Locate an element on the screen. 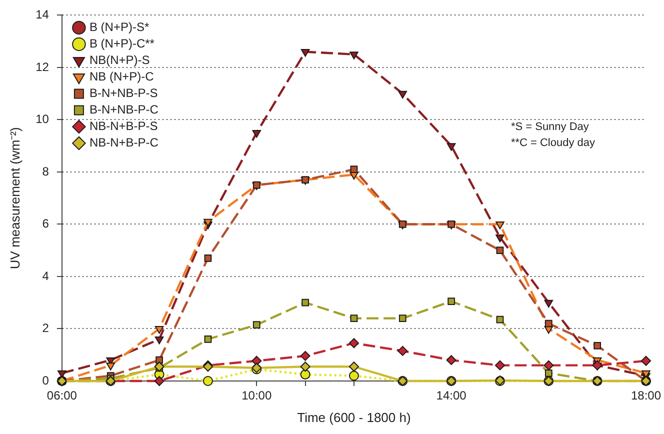 The height and width of the screenshot is (434, 664). legend-label: B (N+P)-C** is located at coordinates (122, 43).